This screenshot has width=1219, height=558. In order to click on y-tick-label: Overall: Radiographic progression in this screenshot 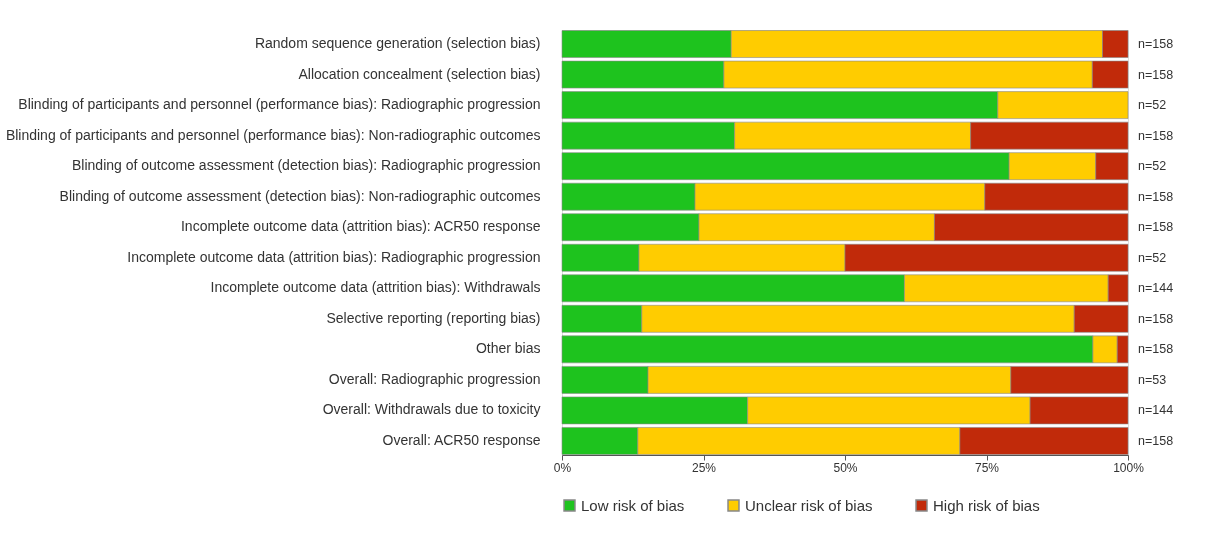, I will do `click(434, 378)`.